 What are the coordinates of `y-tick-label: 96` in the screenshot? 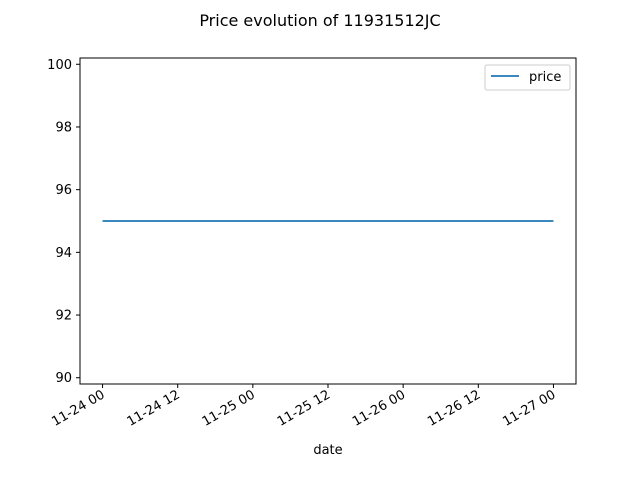 It's located at (63, 190).